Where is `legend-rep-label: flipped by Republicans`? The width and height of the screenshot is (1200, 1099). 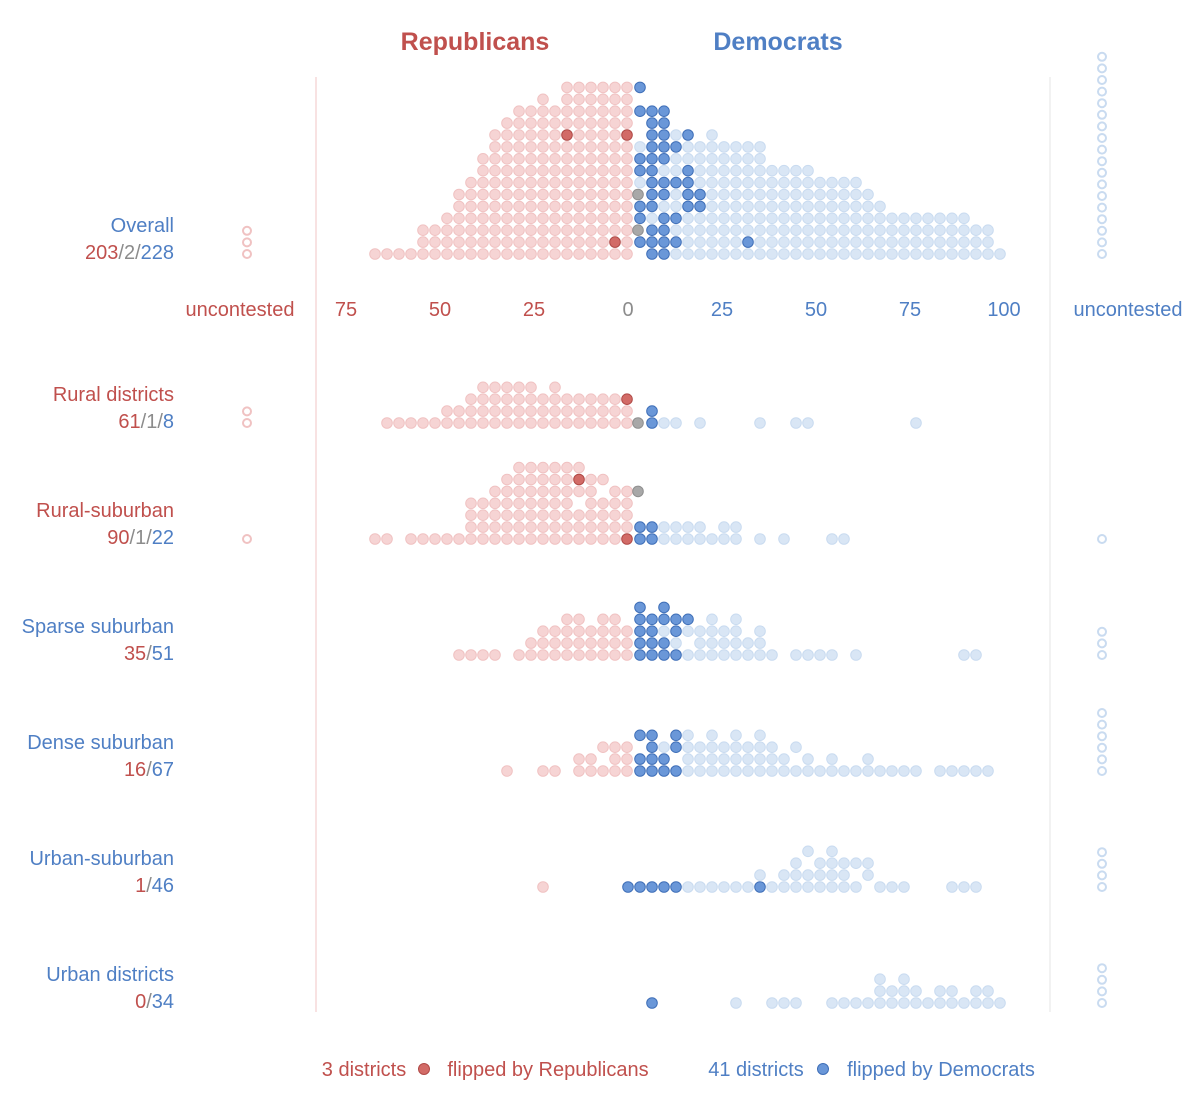 legend-rep-label: flipped by Republicans is located at coordinates (547, 1070).